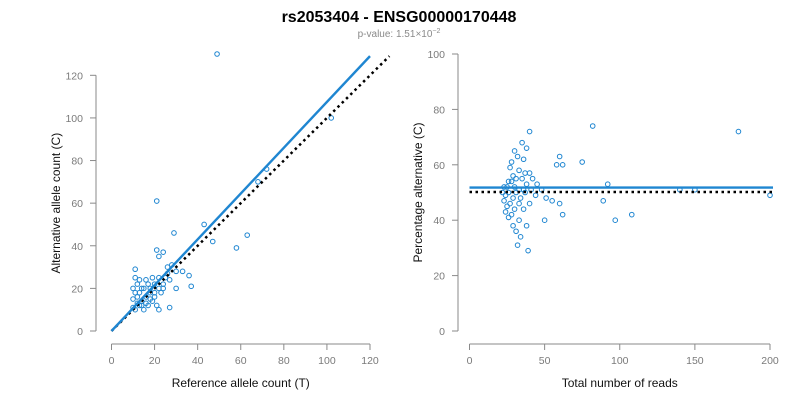 This screenshot has height=400, width=800. What do you see at coordinates (620, 361) in the screenshot?
I see `x-tick-label: 100` at bounding box center [620, 361].